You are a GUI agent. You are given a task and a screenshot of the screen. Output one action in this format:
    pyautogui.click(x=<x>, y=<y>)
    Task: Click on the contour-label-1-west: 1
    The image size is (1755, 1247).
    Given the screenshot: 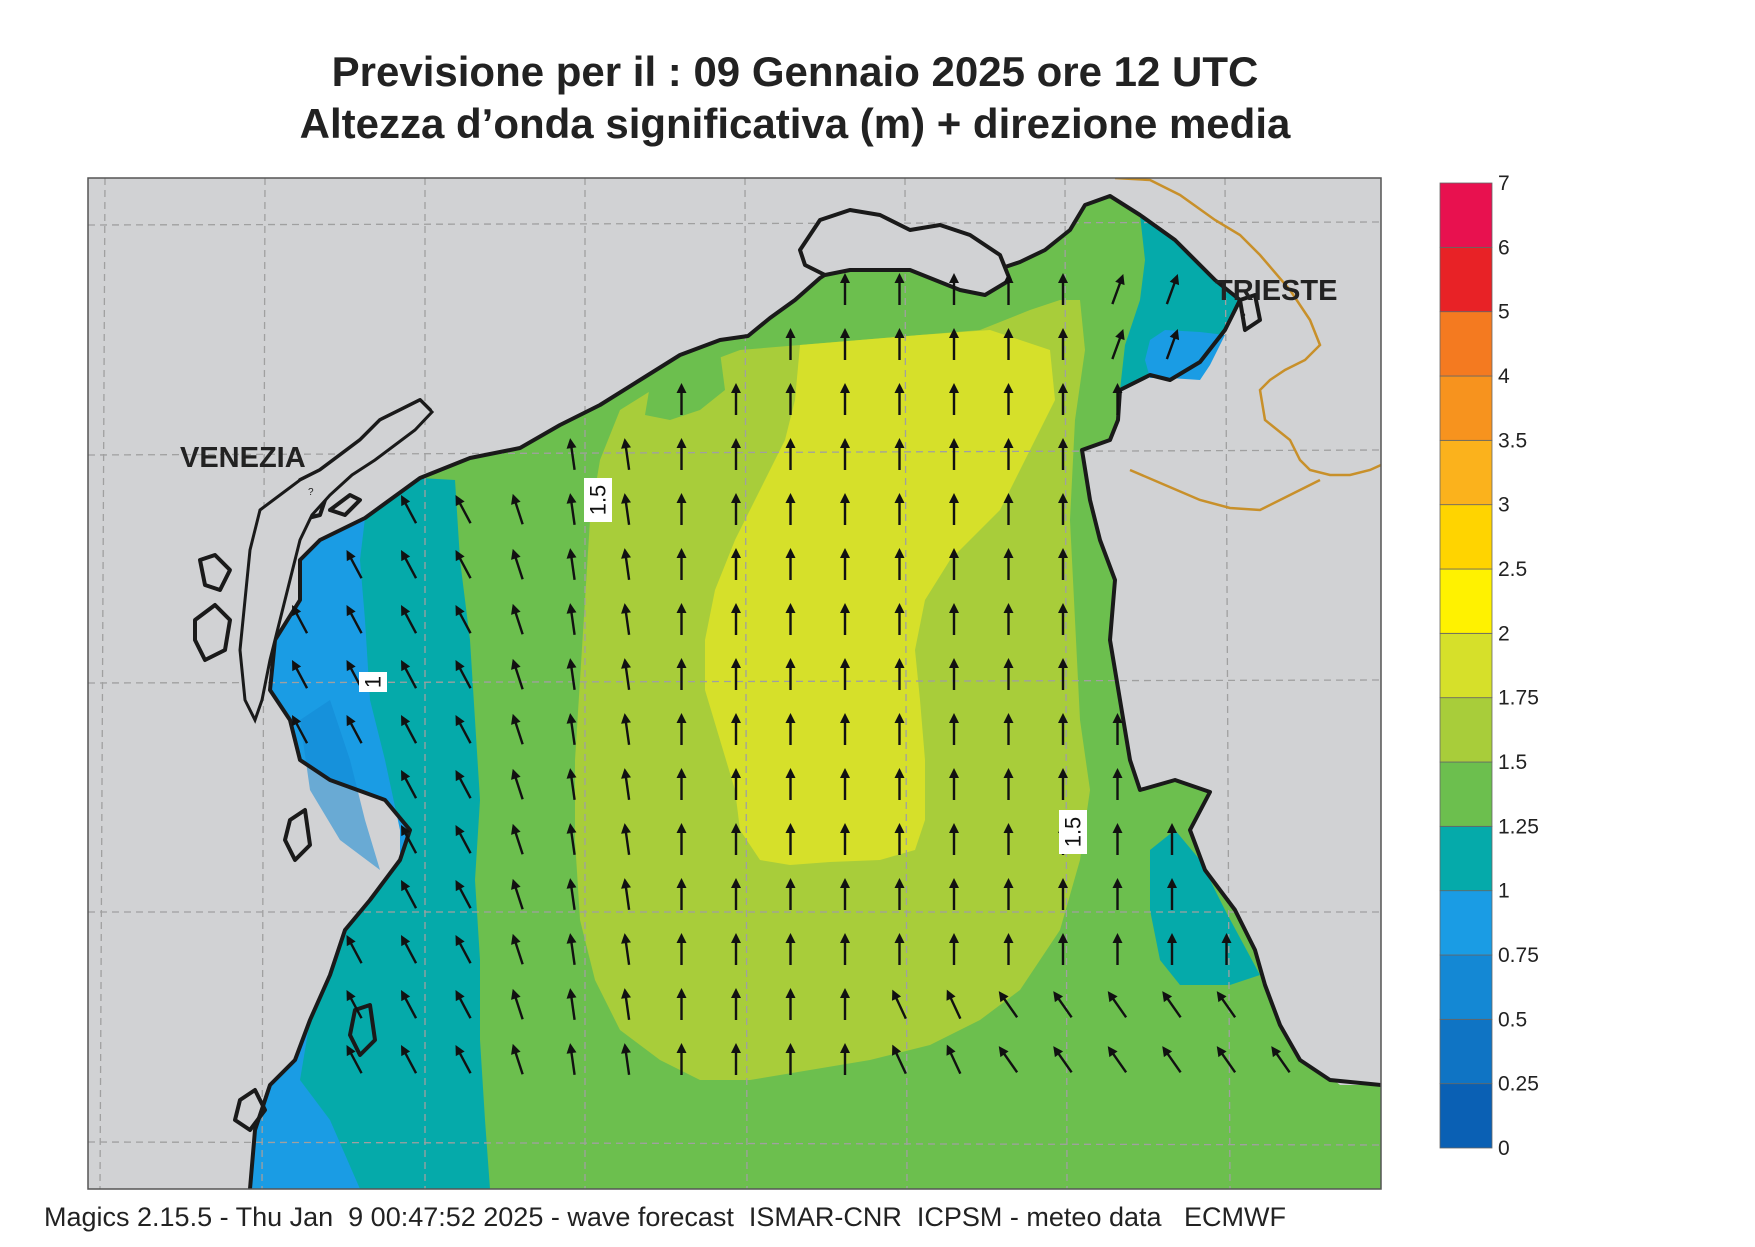 What is the action you would take?
    pyautogui.click(x=373, y=682)
    